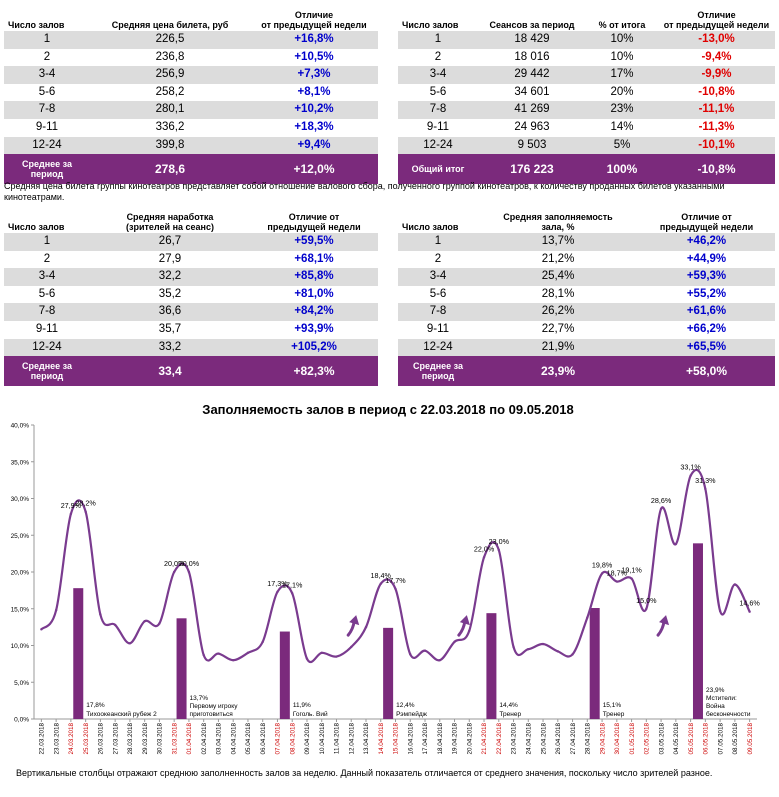 The height and width of the screenshot is (797, 779). What do you see at coordinates (302, 705) in the screenshot?
I see `bar-value-label: 11,9%` at bounding box center [302, 705].